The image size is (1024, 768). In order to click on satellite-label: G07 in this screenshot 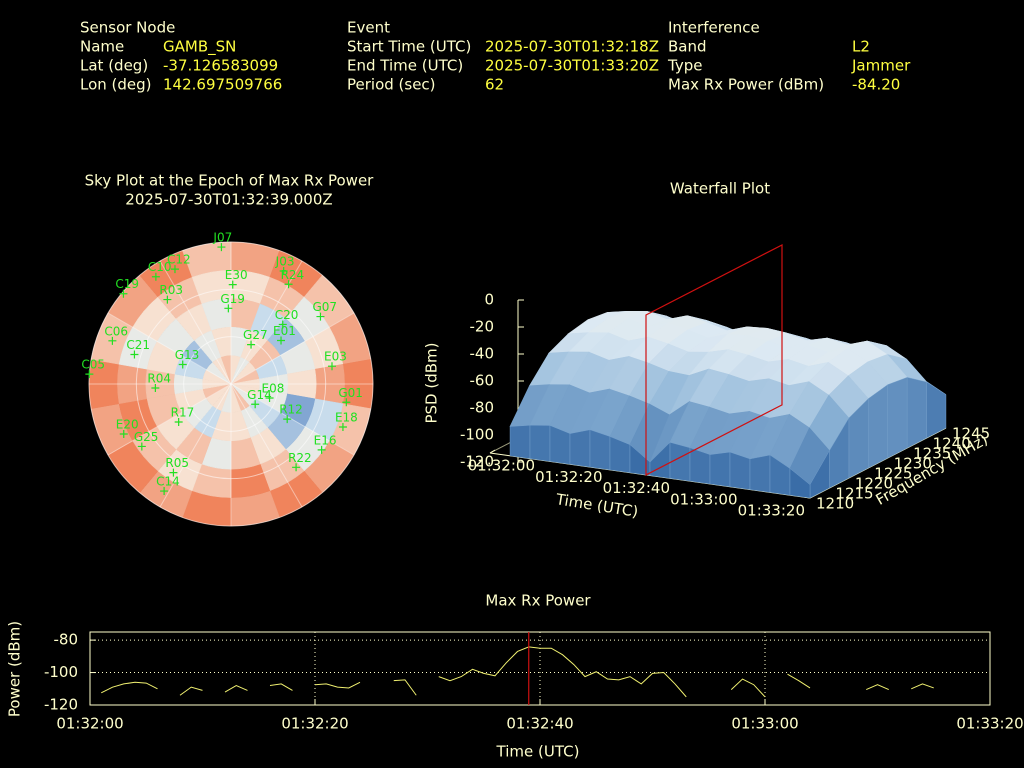, I will do `click(324, 307)`.